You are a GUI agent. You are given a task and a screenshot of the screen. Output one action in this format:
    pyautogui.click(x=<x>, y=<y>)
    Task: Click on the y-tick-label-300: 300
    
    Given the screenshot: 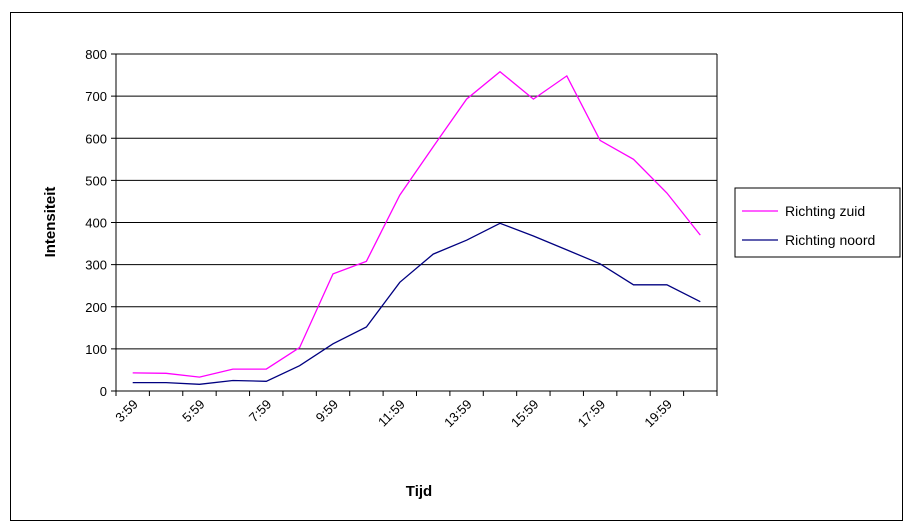 What is the action you would take?
    pyautogui.click(x=96, y=265)
    